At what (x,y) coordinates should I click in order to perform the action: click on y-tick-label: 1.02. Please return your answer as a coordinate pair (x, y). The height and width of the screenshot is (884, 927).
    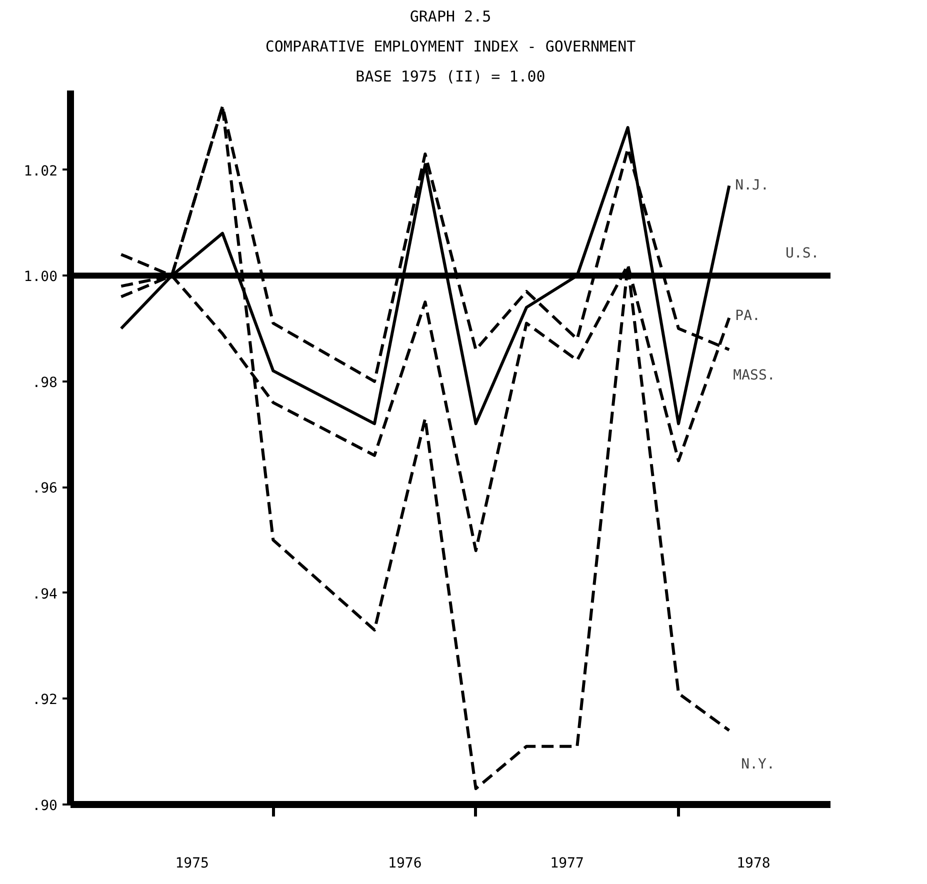
    Looking at the image, I should click on (41, 171).